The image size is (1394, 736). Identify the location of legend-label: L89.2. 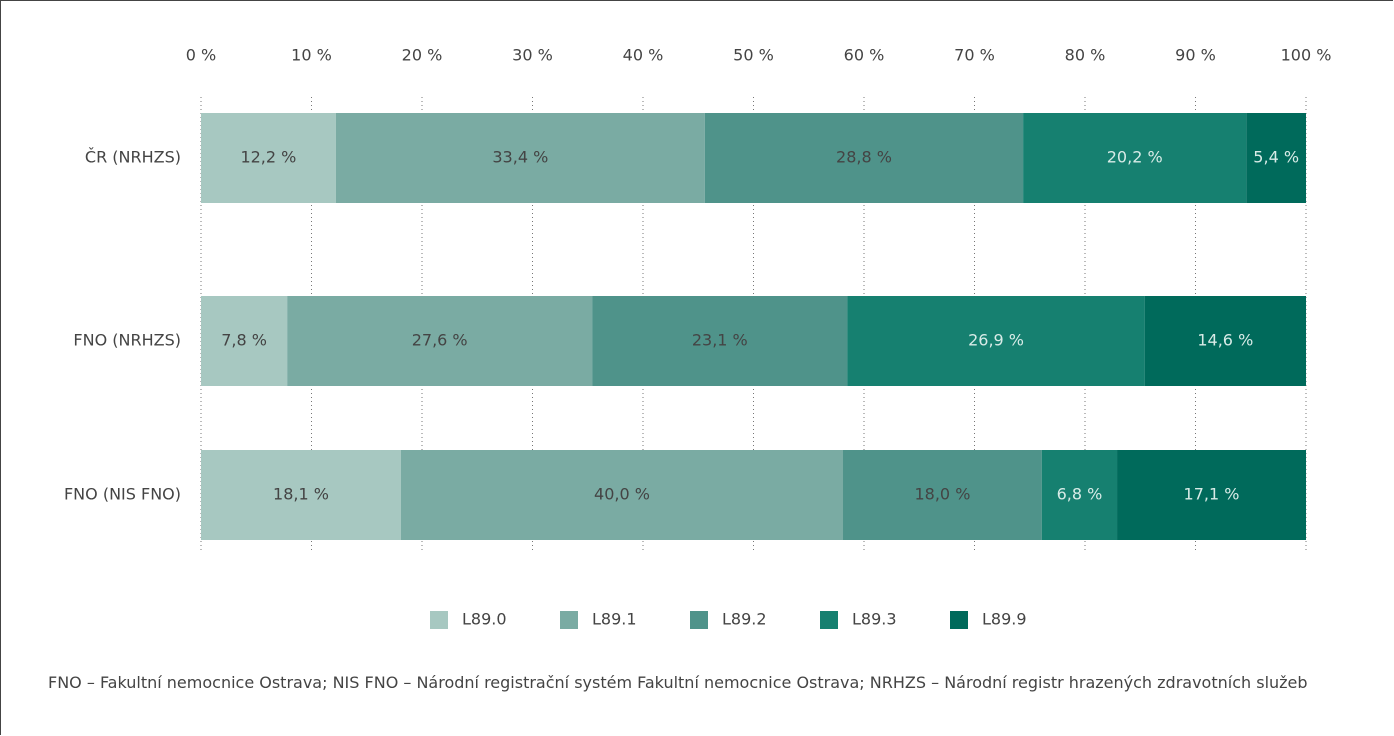
(744, 619).